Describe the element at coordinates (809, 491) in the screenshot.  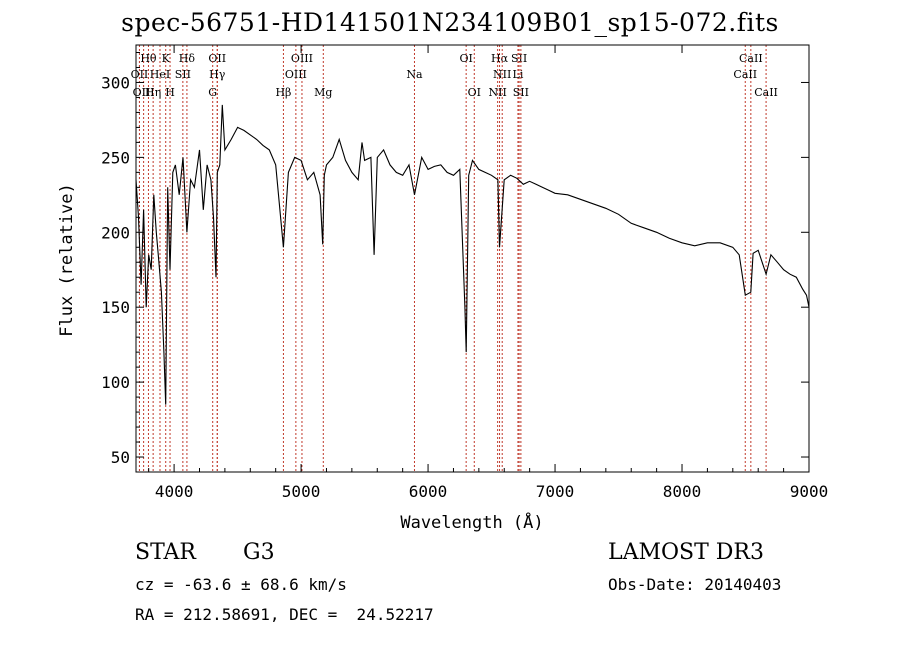
I see `x-tick-label: 9000` at that location.